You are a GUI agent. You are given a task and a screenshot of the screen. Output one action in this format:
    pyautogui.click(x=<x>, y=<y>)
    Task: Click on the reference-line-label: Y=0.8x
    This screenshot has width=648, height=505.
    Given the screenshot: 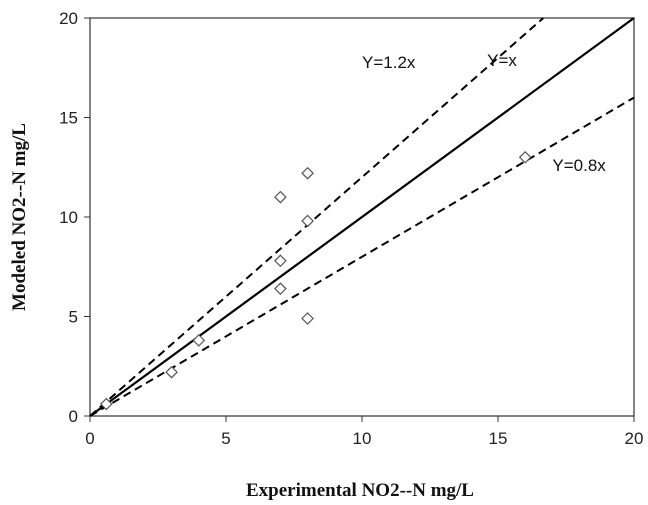 What is the action you would take?
    pyautogui.click(x=579, y=165)
    